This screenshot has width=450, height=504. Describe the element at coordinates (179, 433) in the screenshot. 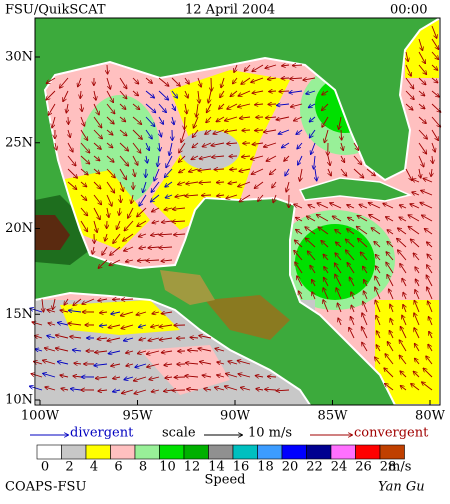

I see `scale-label: scale` at that location.